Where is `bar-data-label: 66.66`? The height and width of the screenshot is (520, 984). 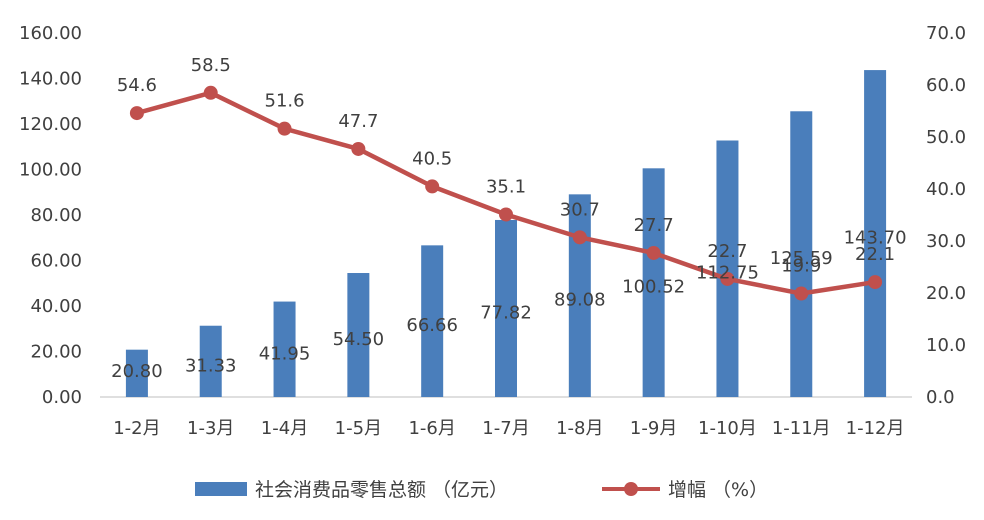
bar-data-label: 66.66 is located at coordinates (432, 325).